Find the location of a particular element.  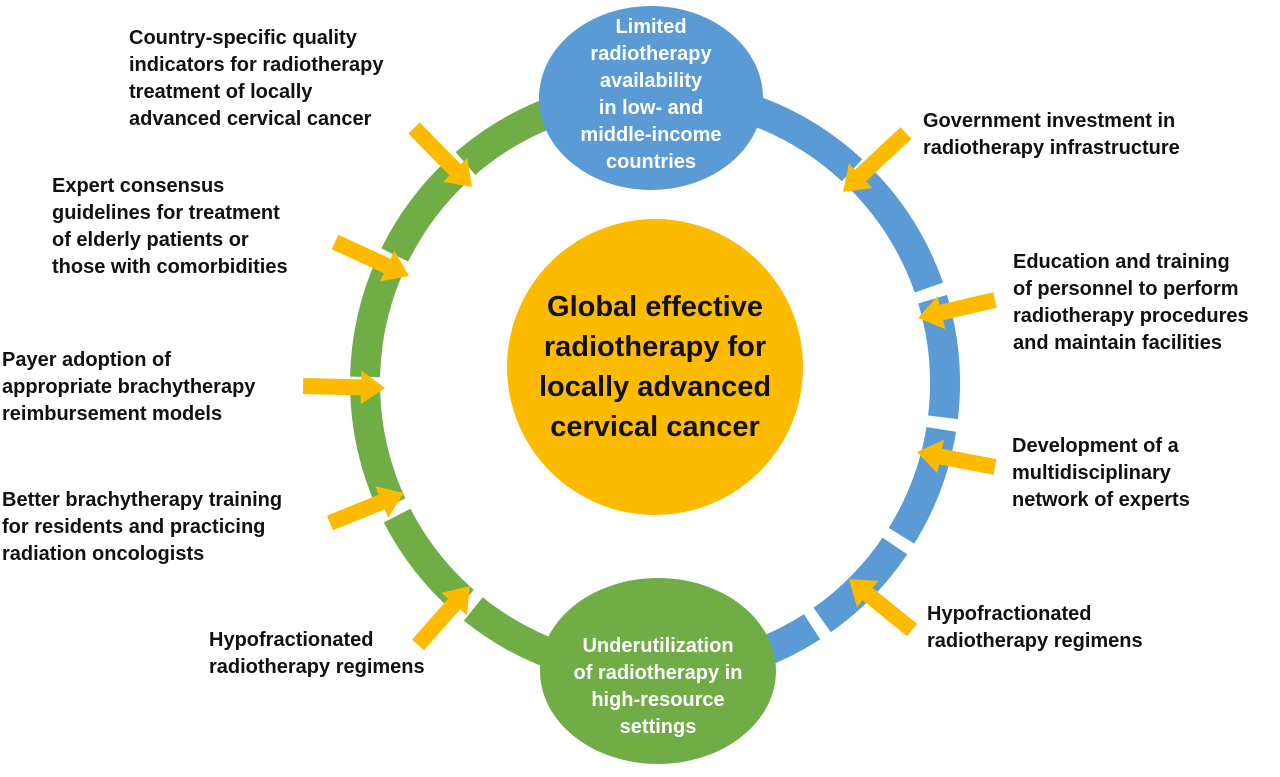

factor-line: guidelines for treatment is located at coordinates (166, 213).